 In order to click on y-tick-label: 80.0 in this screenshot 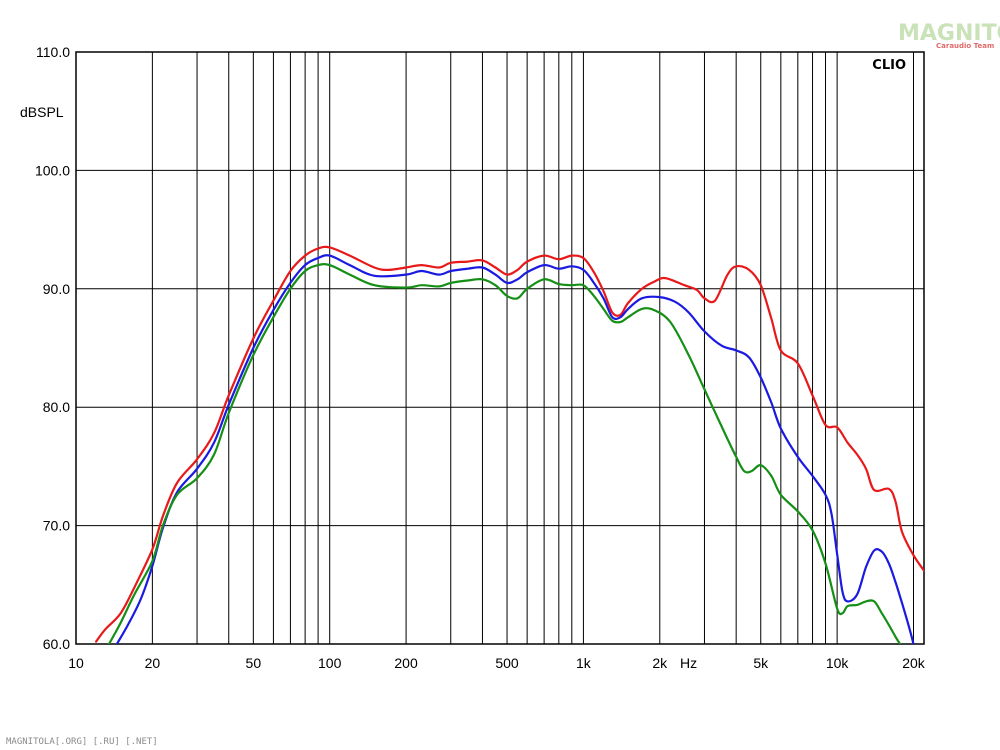, I will do `click(56, 407)`.